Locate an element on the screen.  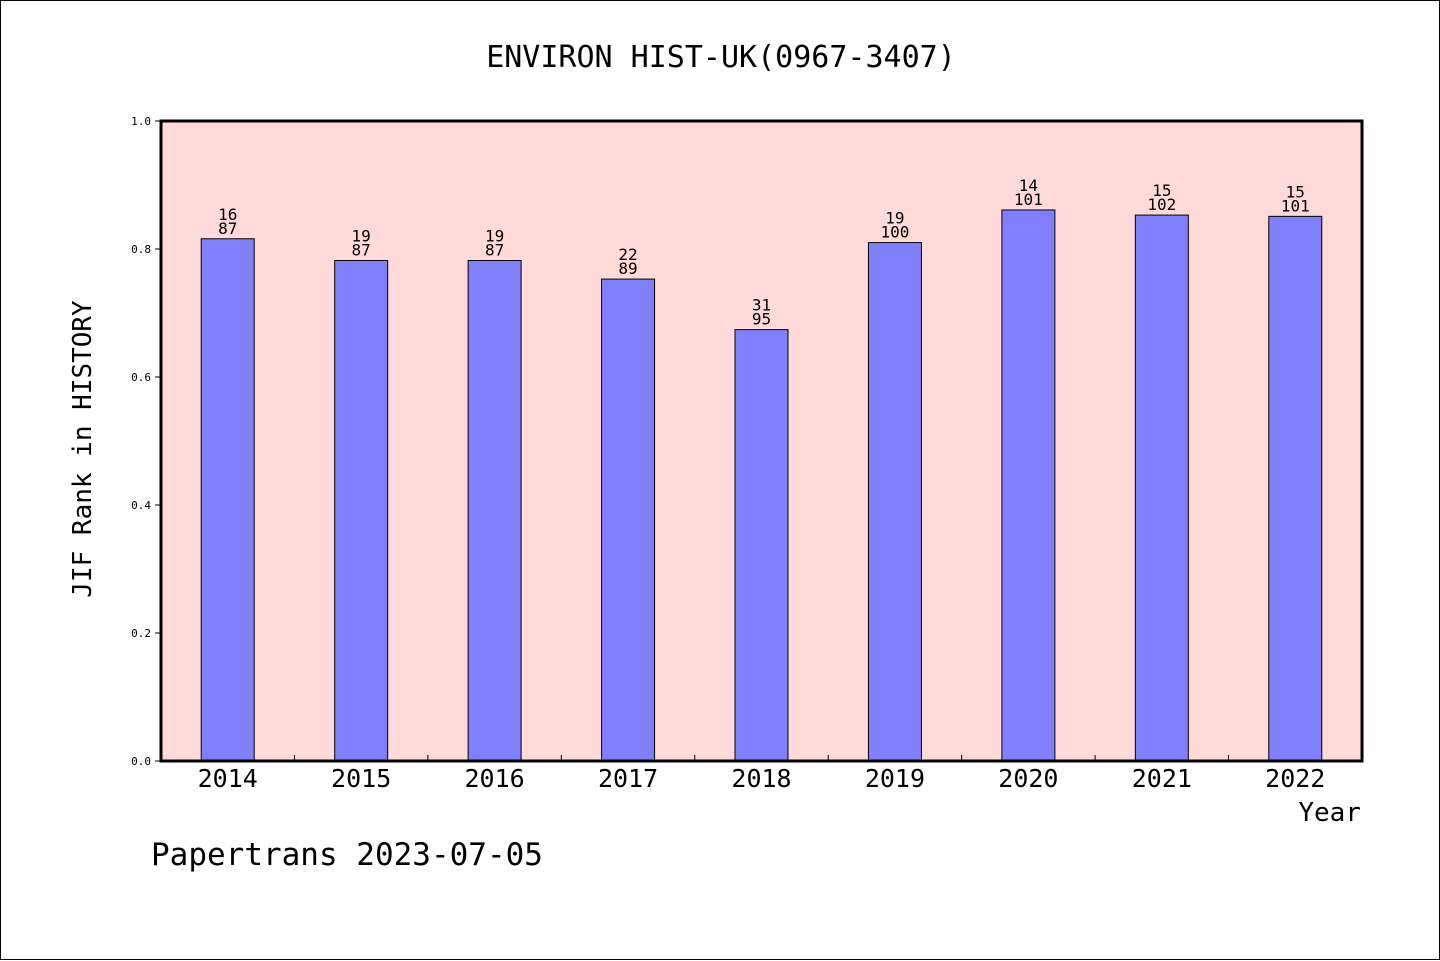
y-tick-label: 0.4 is located at coordinates (141, 505).